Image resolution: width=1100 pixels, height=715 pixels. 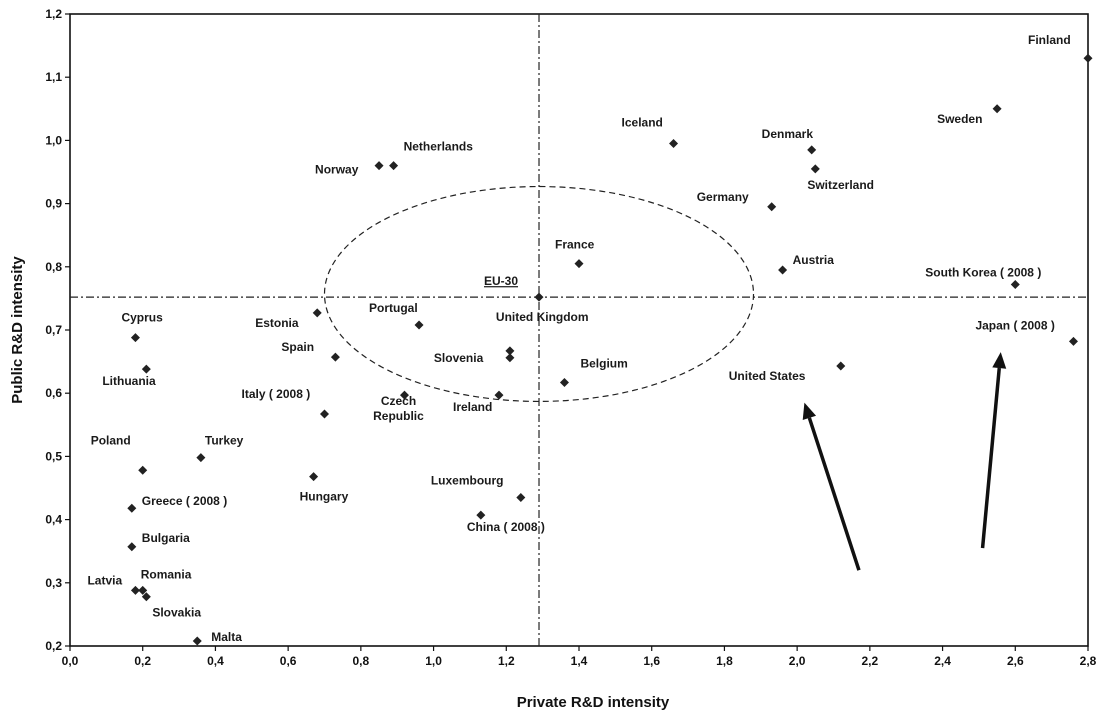 I want to click on y-tick-label: 0,8, so click(x=53, y=267).